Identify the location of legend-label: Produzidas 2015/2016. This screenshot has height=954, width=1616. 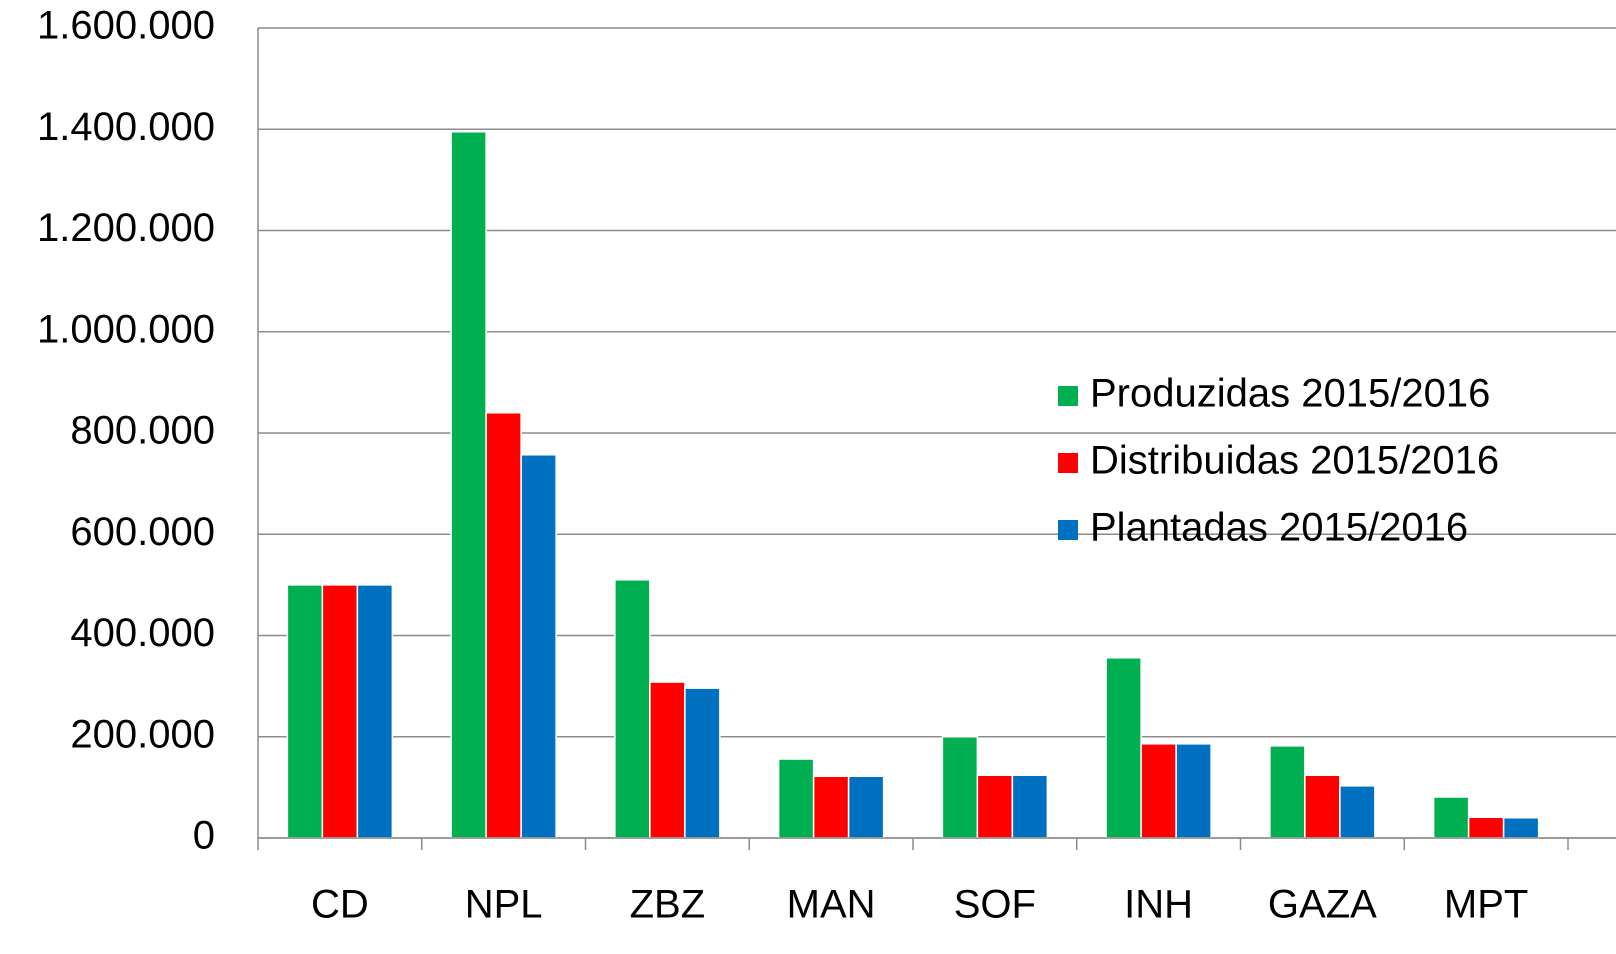
(1290, 394).